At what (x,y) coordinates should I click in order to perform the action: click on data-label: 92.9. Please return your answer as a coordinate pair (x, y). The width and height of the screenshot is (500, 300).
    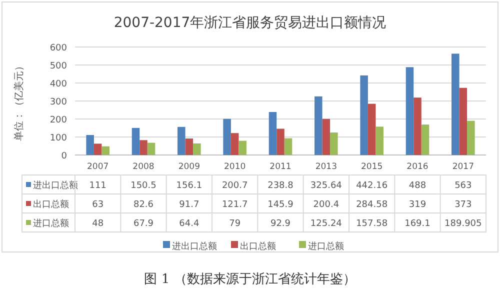
    Looking at the image, I should click on (280, 224).